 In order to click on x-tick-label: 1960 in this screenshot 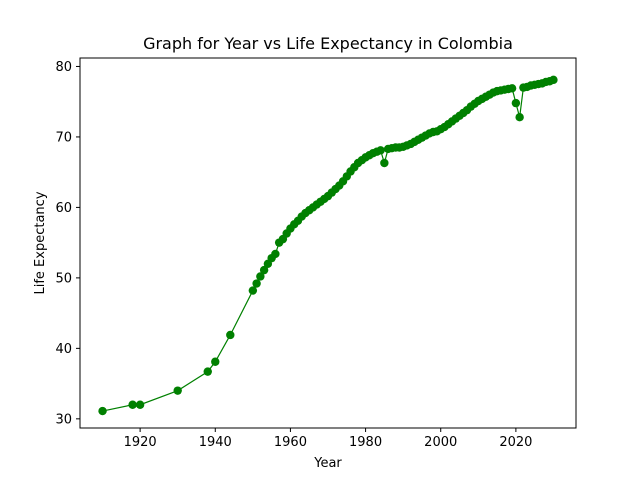, I will do `click(290, 442)`.